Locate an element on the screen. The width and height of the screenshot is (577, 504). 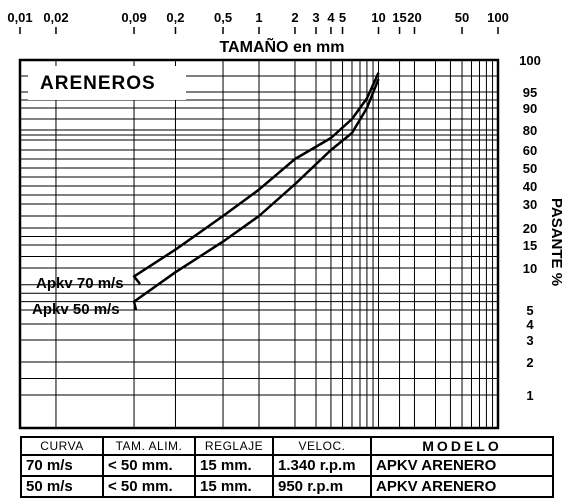
x-tick-label: 0,01 is located at coordinates (19, 17).